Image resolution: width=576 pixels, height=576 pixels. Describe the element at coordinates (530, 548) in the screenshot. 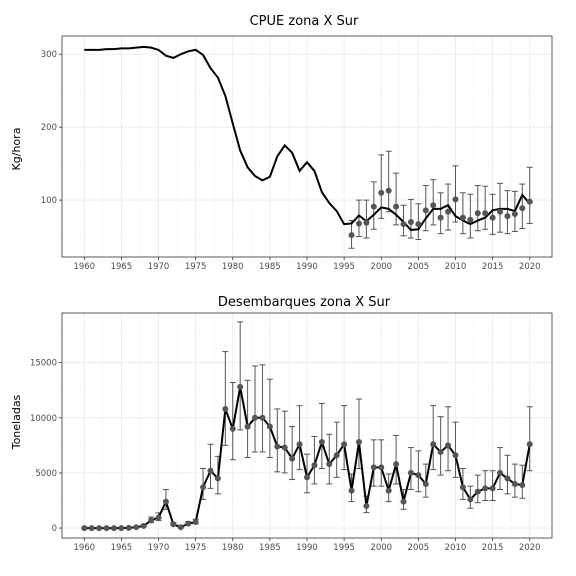

I see `landings-x-tick-label: 2020` at that location.